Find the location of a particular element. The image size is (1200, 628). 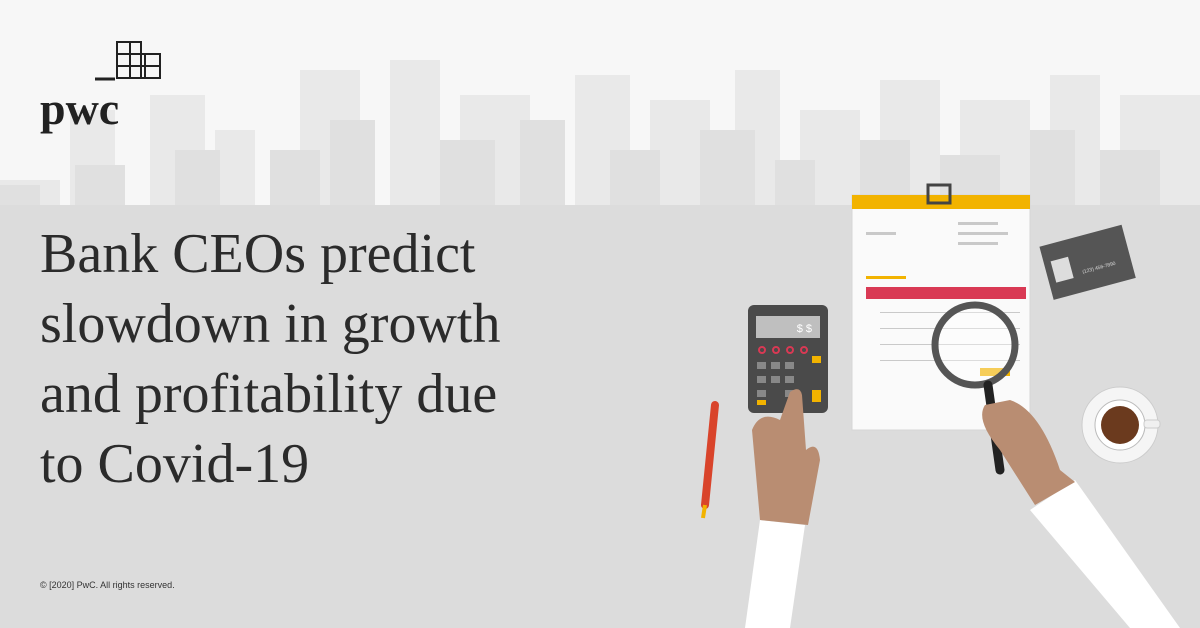

copyright: © [2020] PwC. All rights reserved. is located at coordinates (107, 585).